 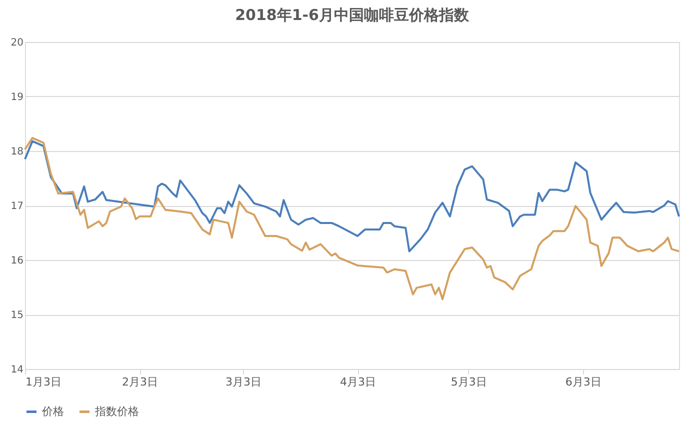 What do you see at coordinates (583, 382) in the screenshot?
I see `x-tick-label: 6月3日` at bounding box center [583, 382].